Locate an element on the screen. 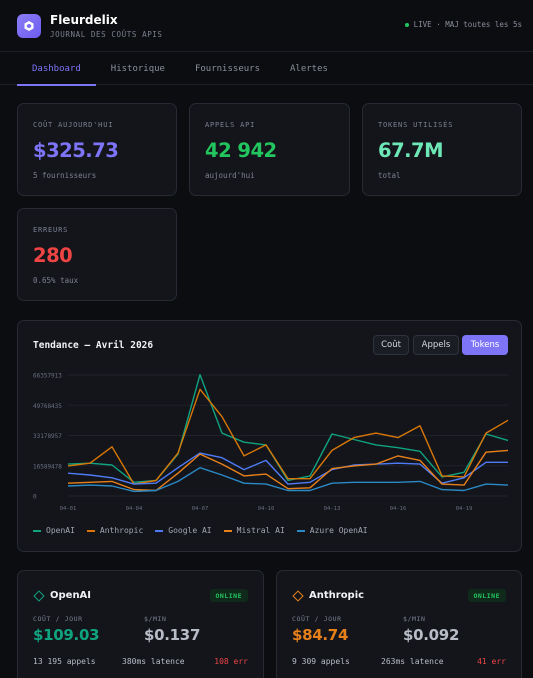  stat-value: 280 is located at coordinates (53, 255).